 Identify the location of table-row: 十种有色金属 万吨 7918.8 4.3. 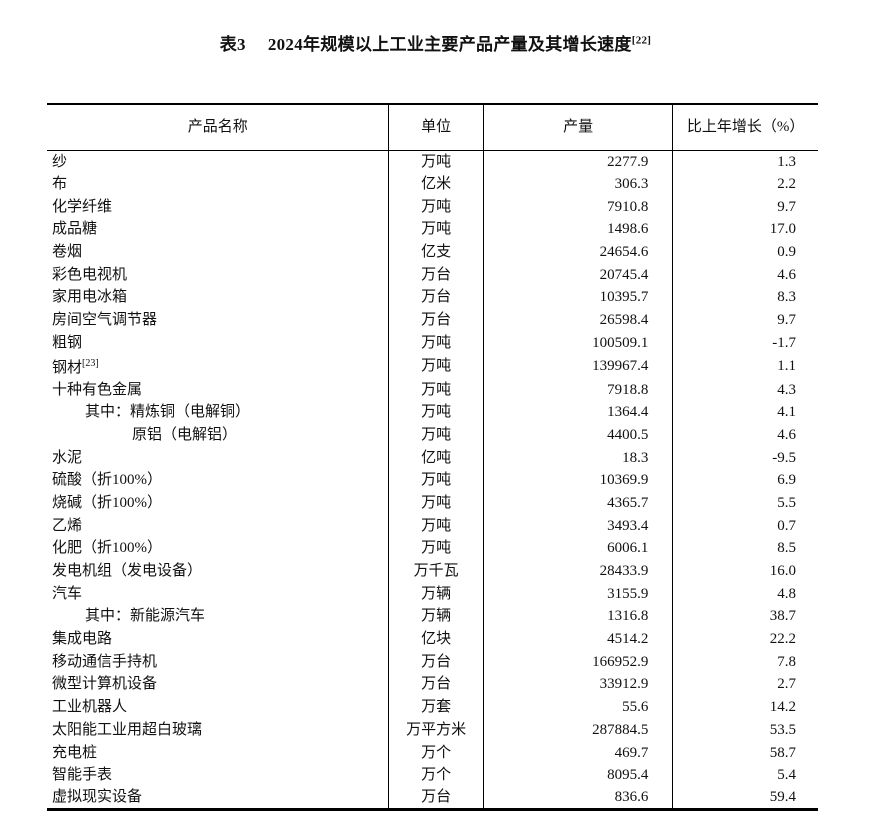
(432, 389).